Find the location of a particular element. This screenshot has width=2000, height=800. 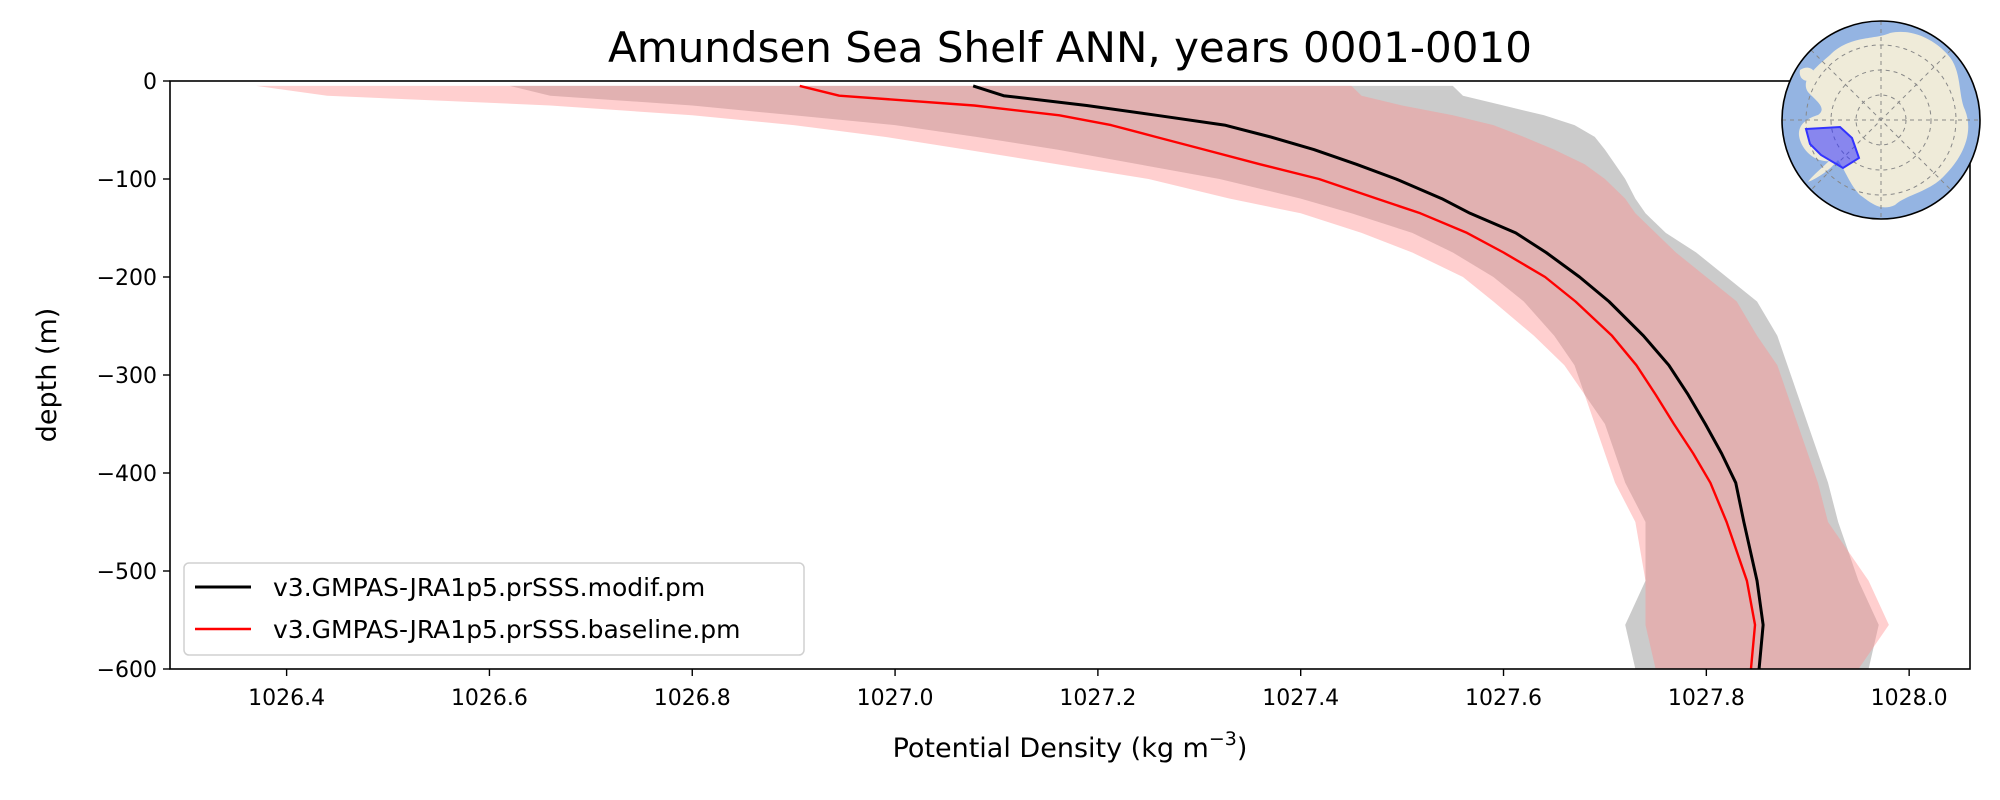

x-tick-label: 1027.0 is located at coordinates (895, 698).